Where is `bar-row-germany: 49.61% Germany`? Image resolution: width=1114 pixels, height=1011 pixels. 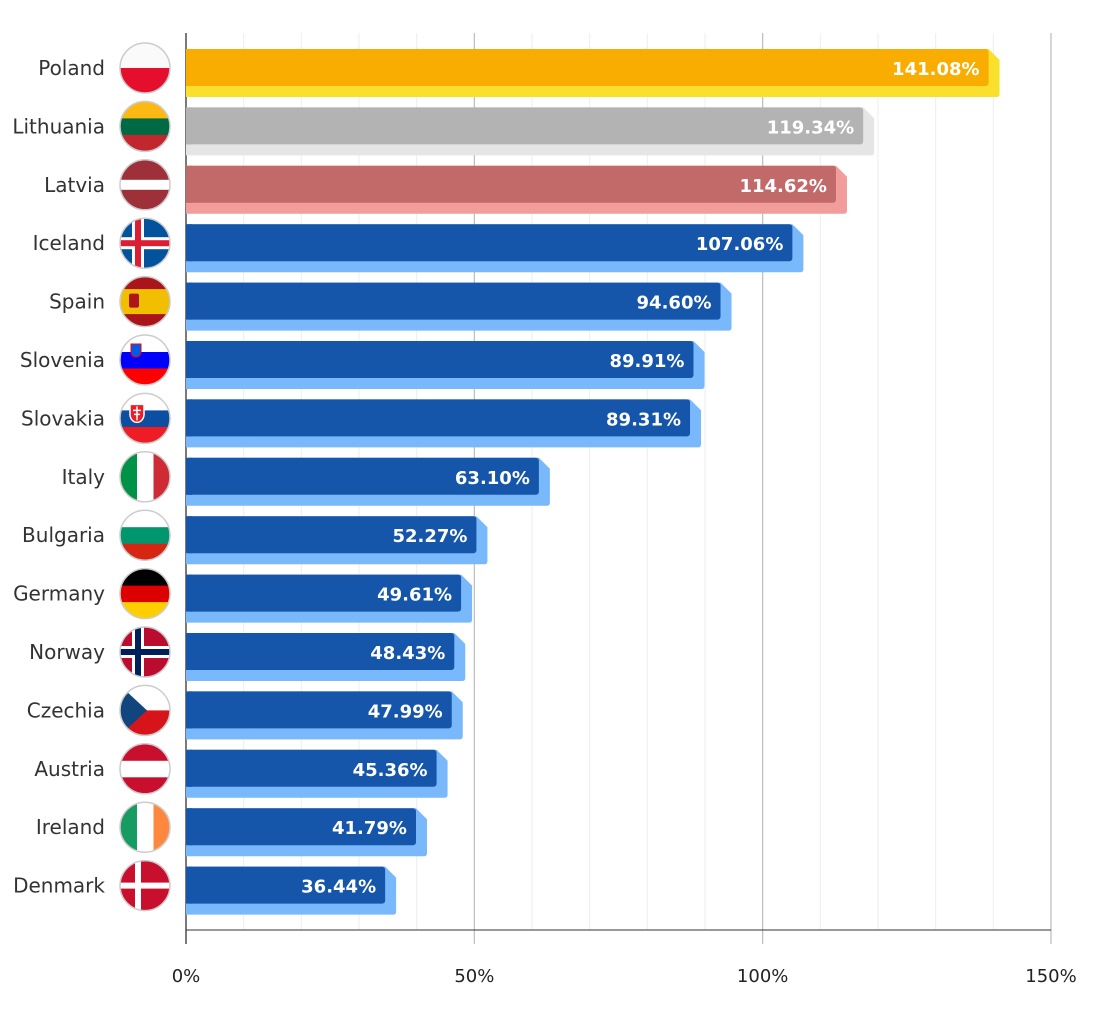
bar-row-germany: 49.61% Germany is located at coordinates (243, 595).